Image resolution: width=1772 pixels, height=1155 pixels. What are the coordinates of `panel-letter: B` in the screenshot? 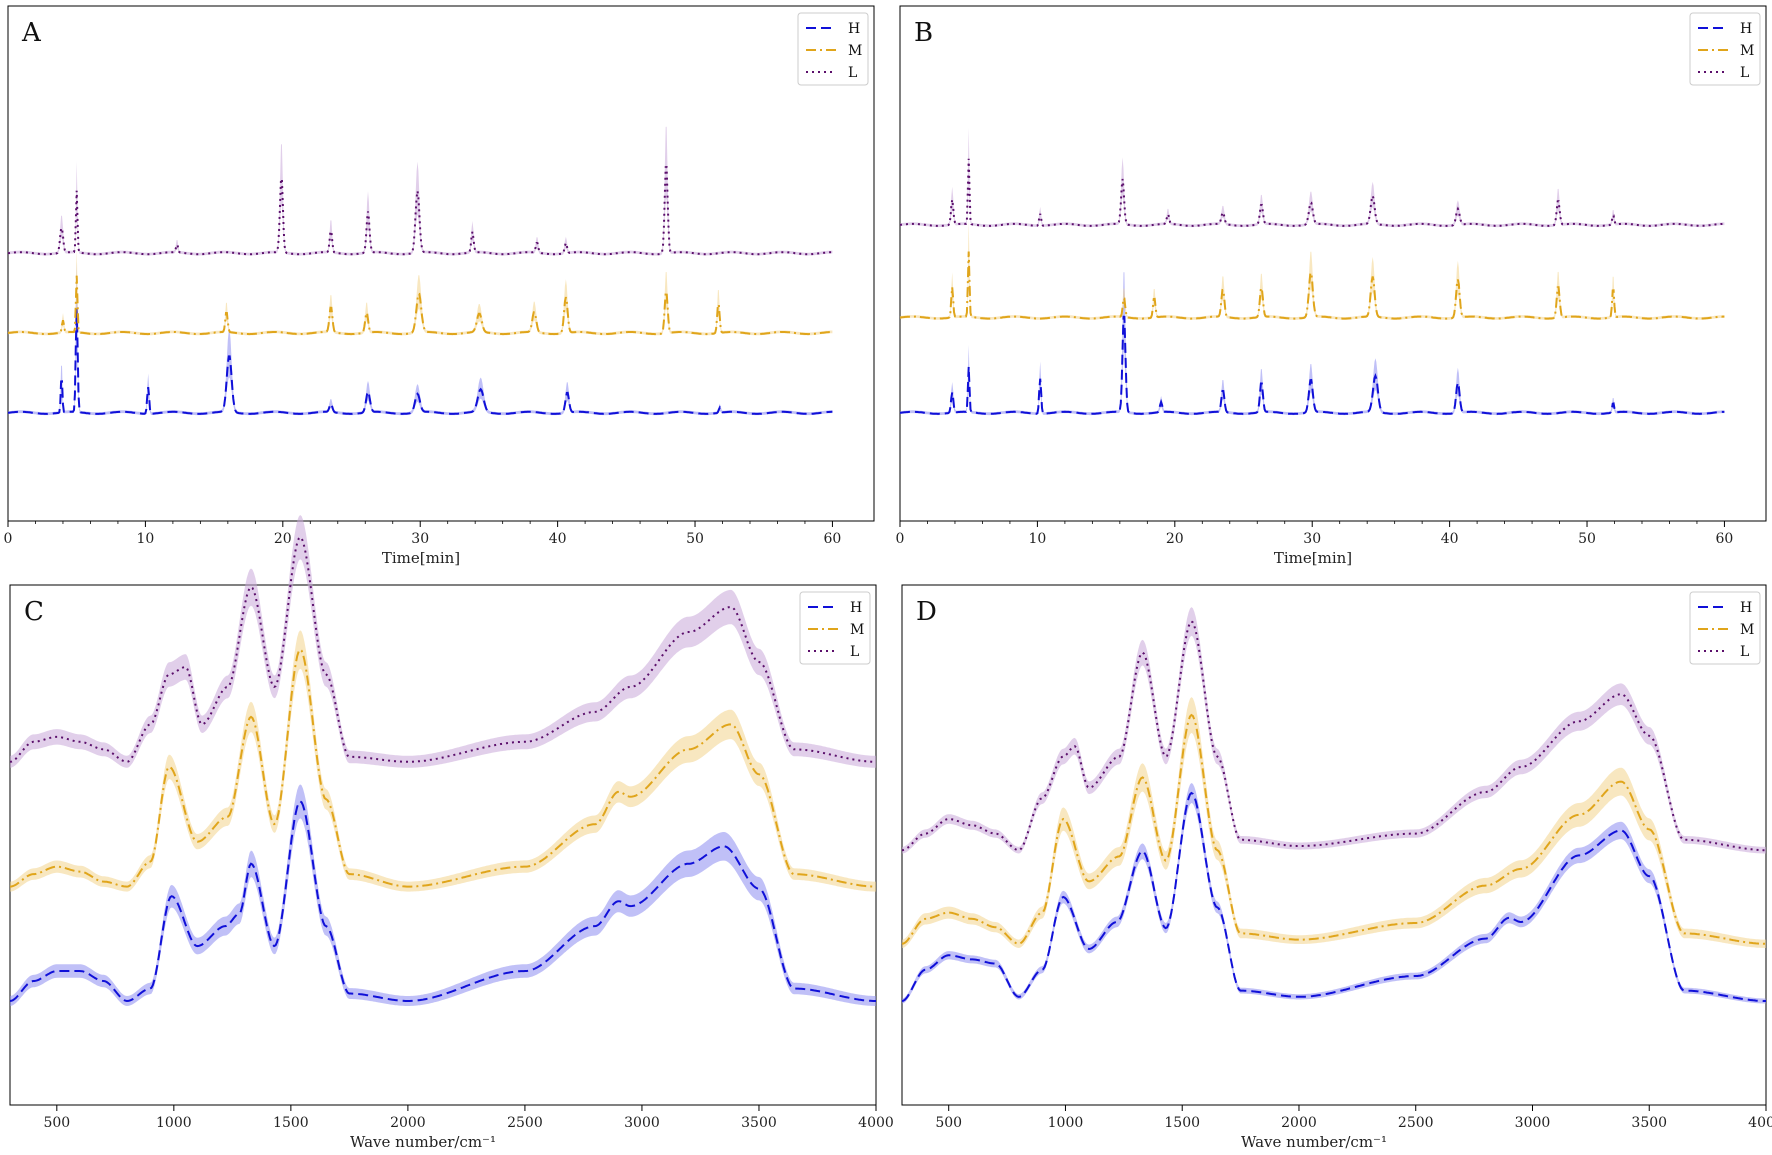 It's located at (923, 33).